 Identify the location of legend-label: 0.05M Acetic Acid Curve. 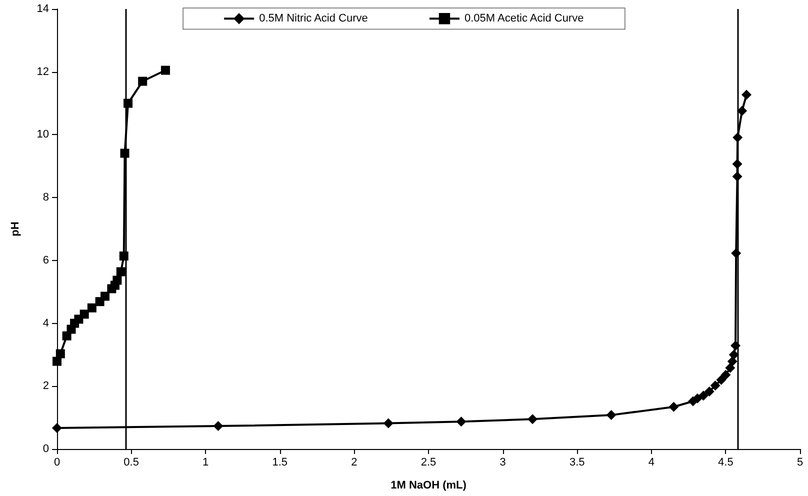
(524, 18).